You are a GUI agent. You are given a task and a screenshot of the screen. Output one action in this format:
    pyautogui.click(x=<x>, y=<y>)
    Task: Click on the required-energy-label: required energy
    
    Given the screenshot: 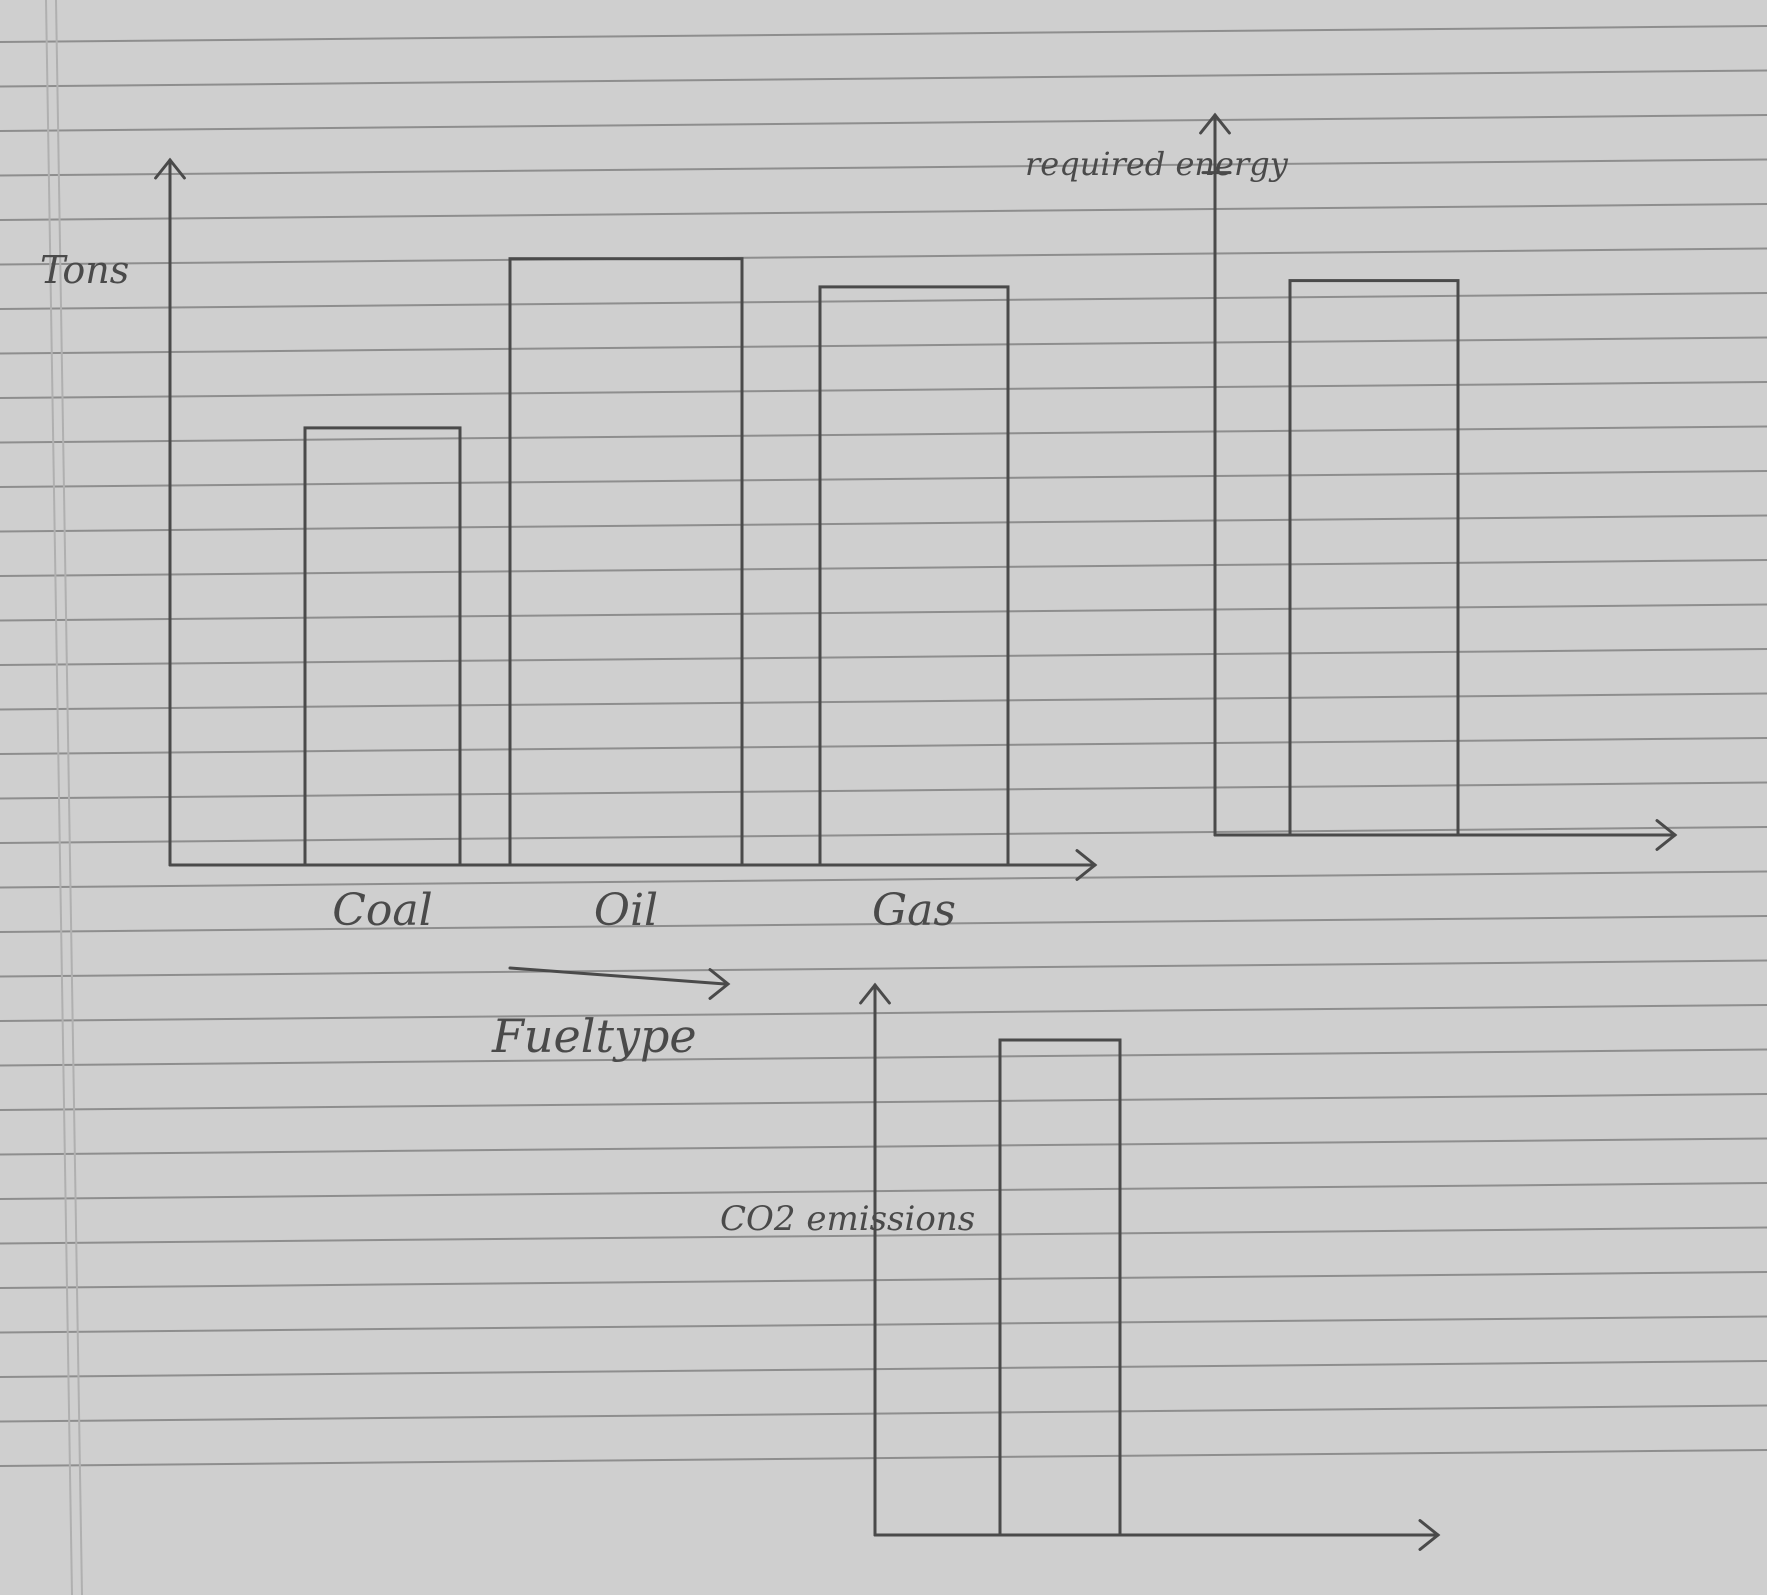 What is the action you would take?
    pyautogui.click(x=1157, y=164)
    